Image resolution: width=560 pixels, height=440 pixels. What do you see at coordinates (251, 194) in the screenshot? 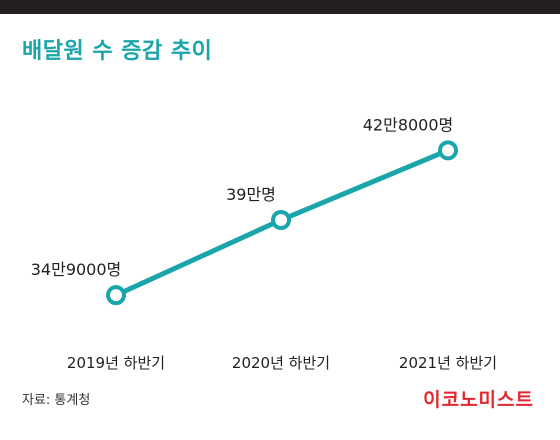
I see `data-label: 39만명` at bounding box center [251, 194].